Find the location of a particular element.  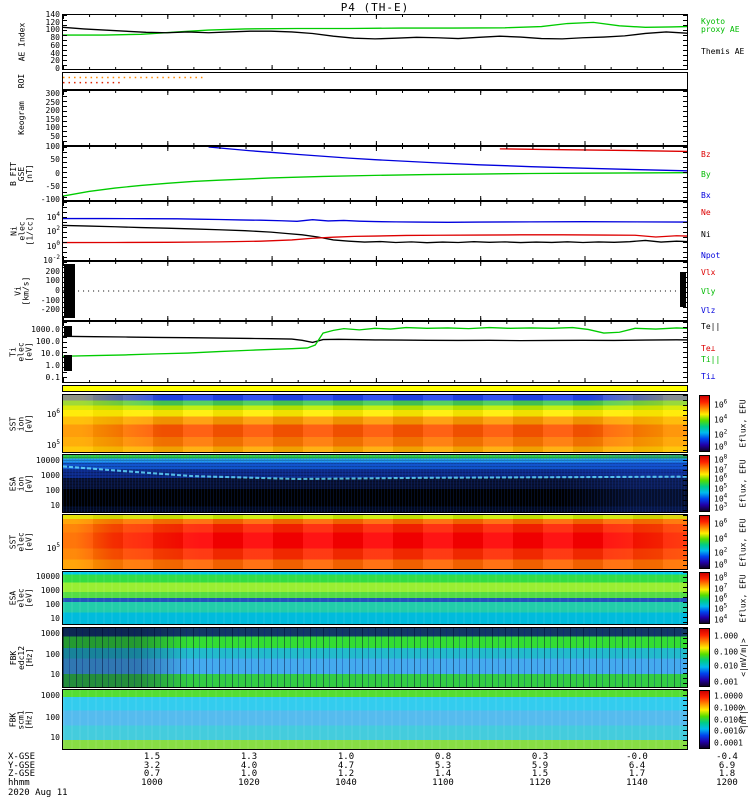

ytick-label: 40 is located at coordinates (55, 53).